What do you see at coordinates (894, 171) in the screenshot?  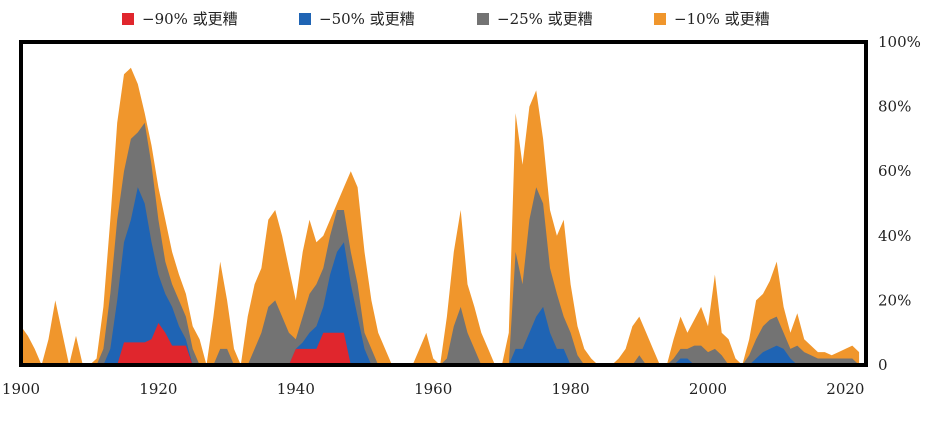 I see `y-tick-label: 60%` at bounding box center [894, 171].